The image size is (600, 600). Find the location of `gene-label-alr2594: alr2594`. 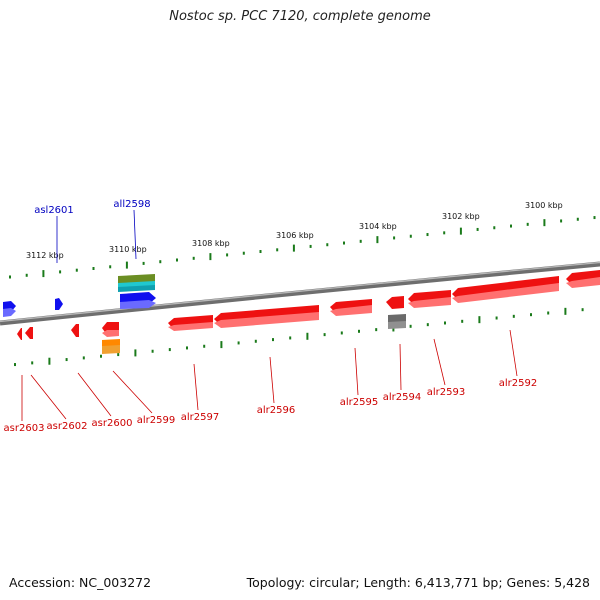

gene-label-alr2594: alr2594 is located at coordinates (402, 397).